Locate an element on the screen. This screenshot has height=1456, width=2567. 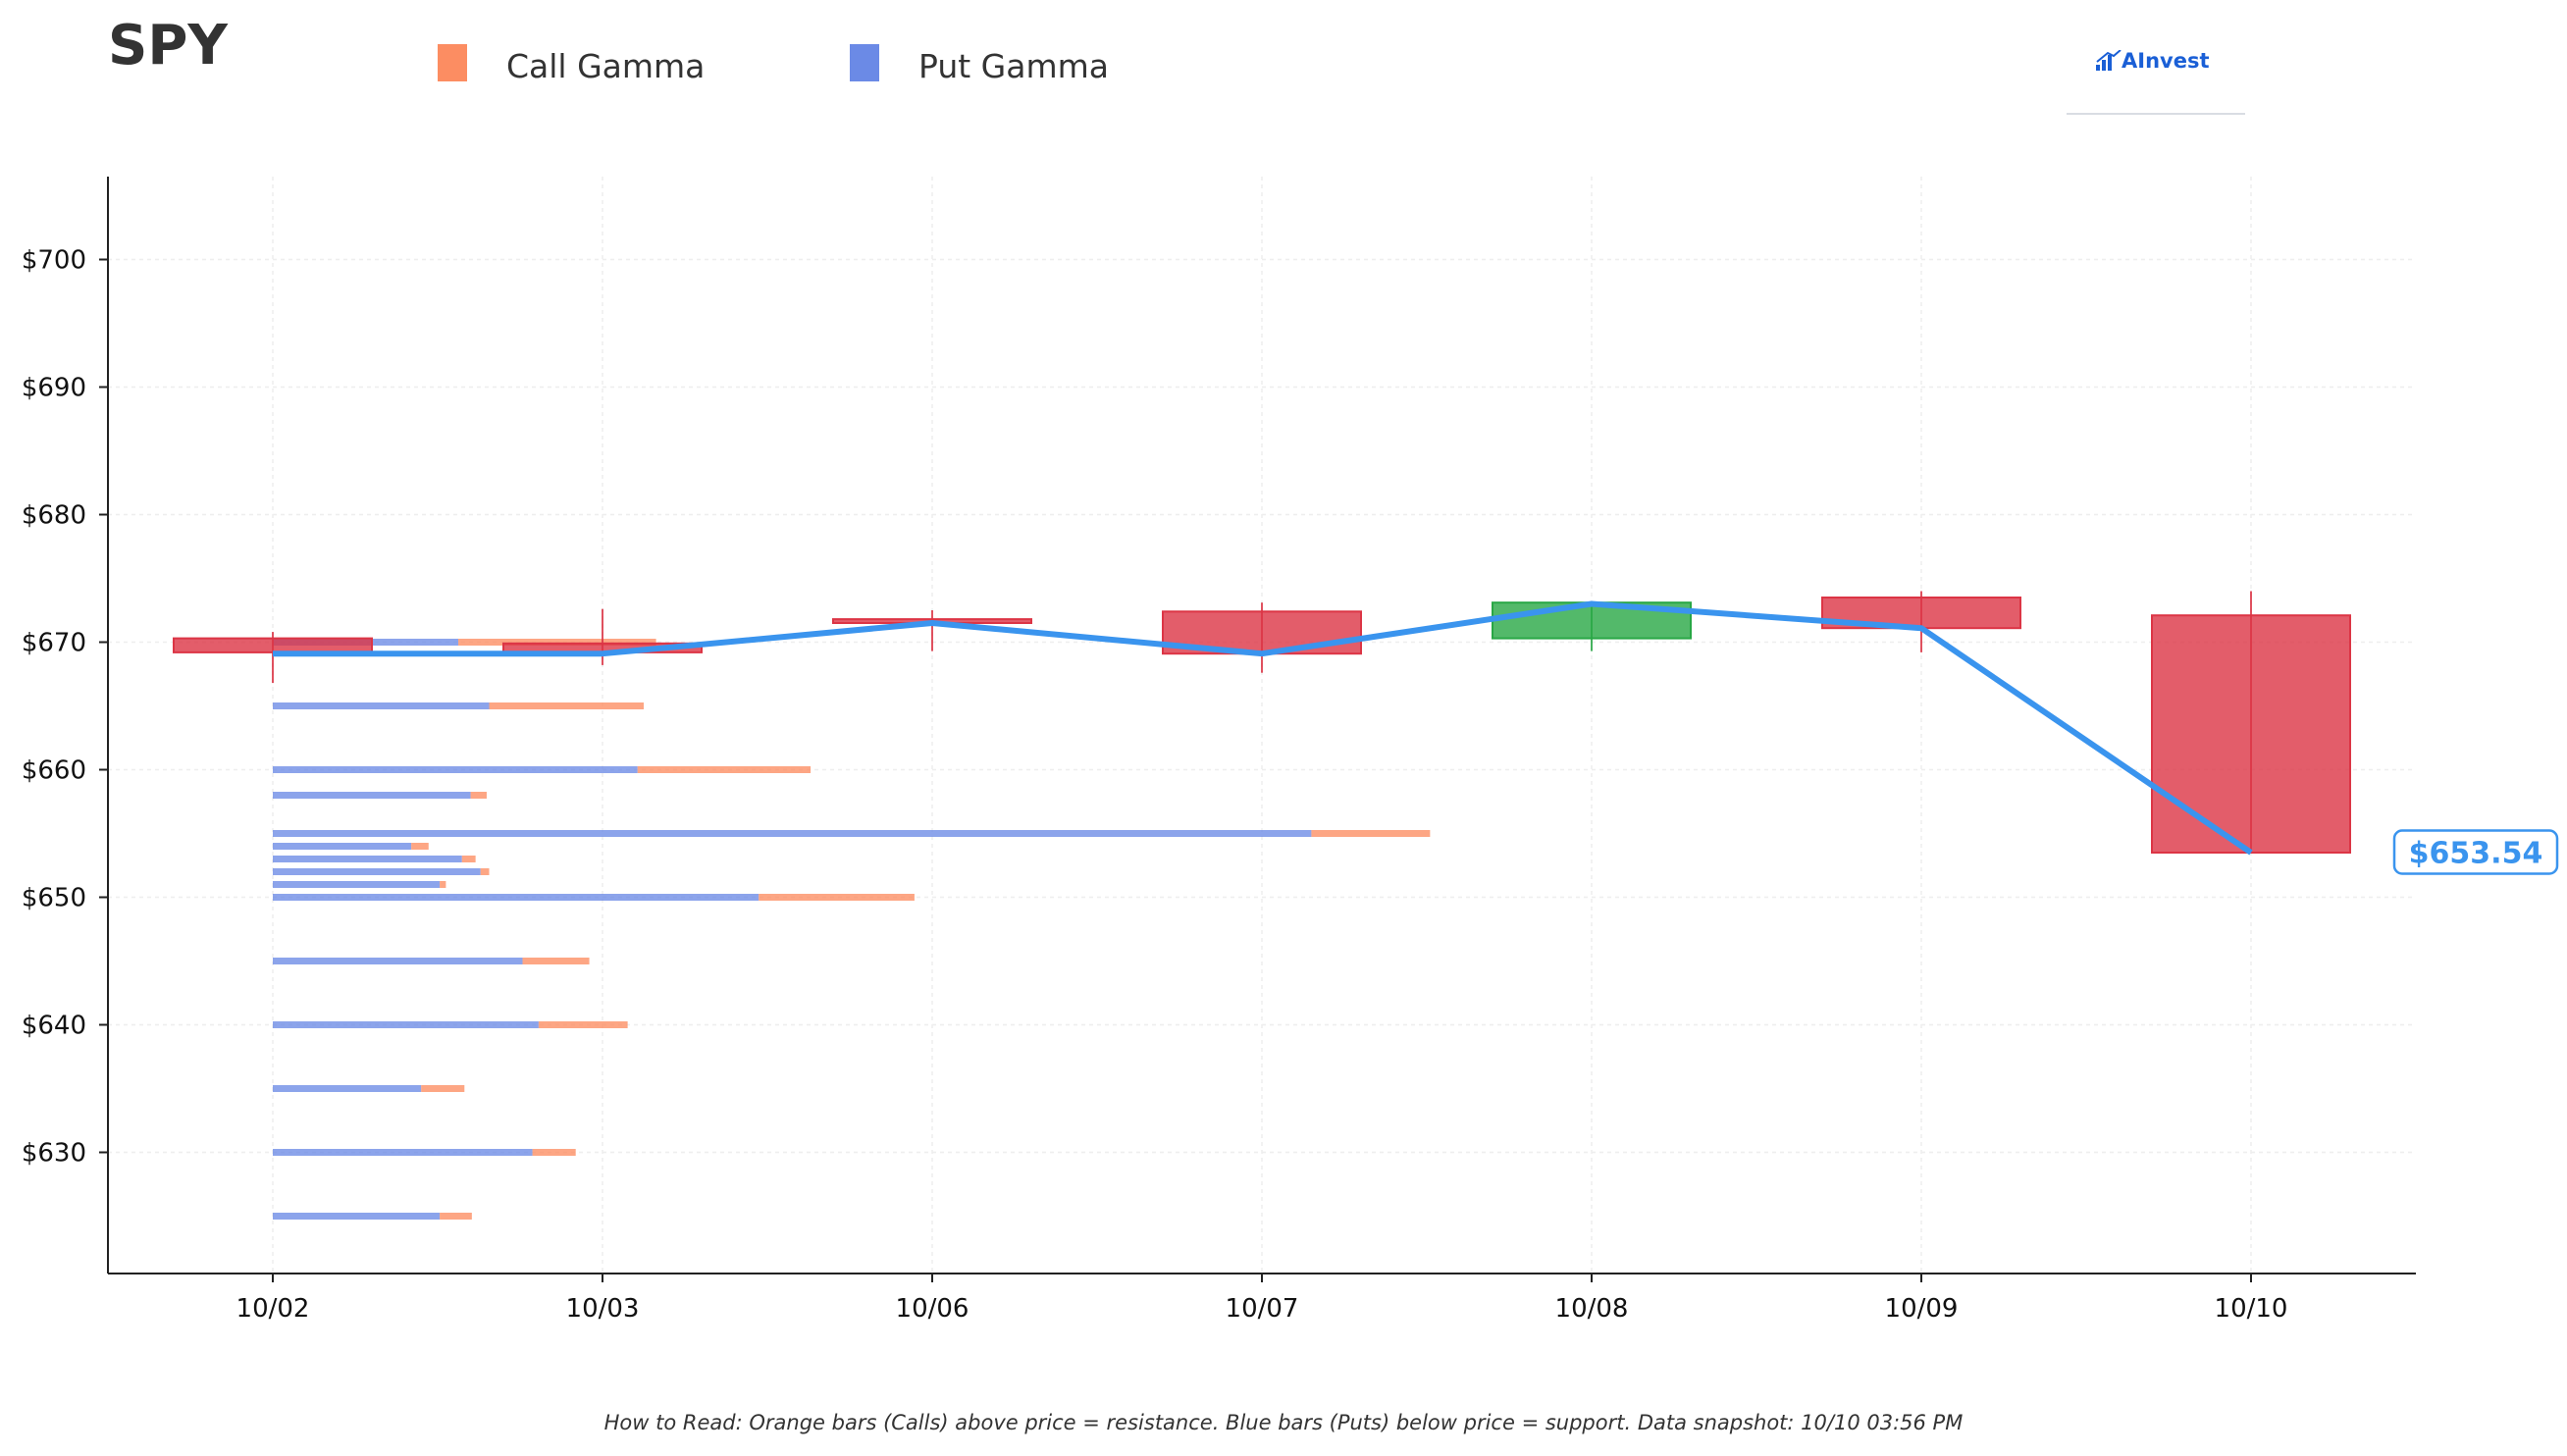
x-tick-label: 10/02 is located at coordinates (273, 1309).